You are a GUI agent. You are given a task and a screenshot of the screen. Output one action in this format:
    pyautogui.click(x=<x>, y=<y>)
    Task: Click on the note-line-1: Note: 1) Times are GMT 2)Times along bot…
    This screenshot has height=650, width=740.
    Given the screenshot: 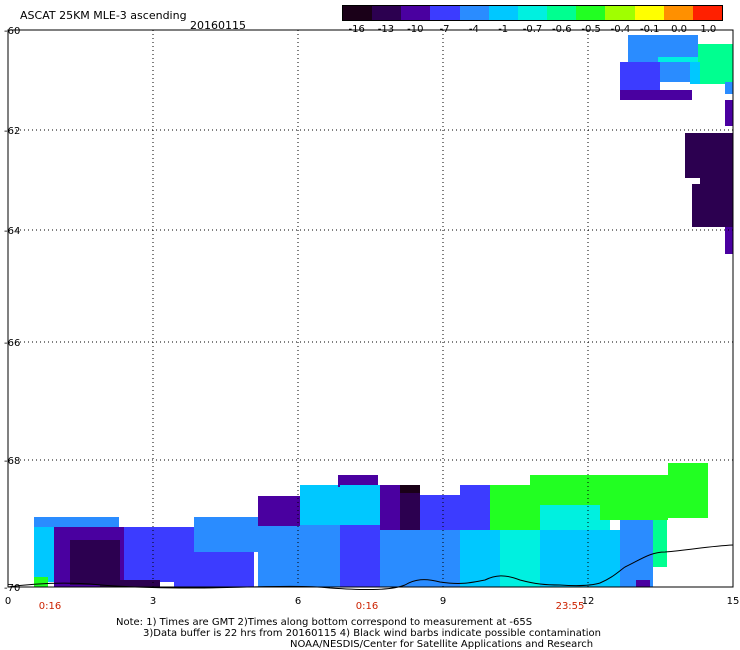 What is the action you would take?
    pyautogui.click(x=324, y=622)
    